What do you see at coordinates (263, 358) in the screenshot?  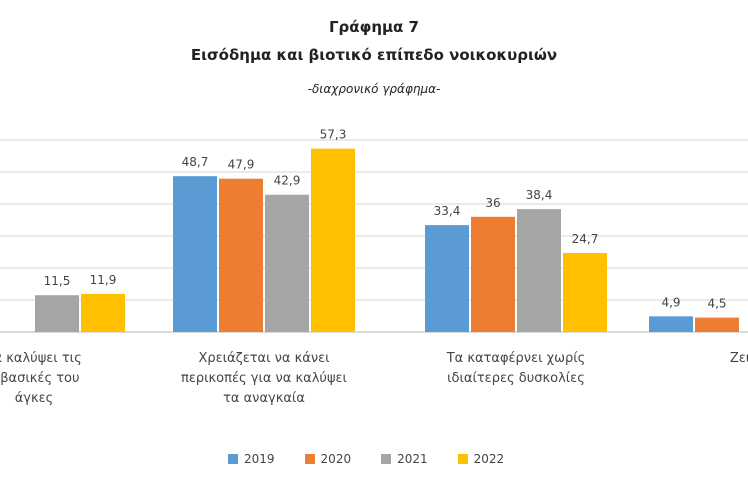 I see `category-label: Χρειάζεται να κάνει` at bounding box center [263, 358].